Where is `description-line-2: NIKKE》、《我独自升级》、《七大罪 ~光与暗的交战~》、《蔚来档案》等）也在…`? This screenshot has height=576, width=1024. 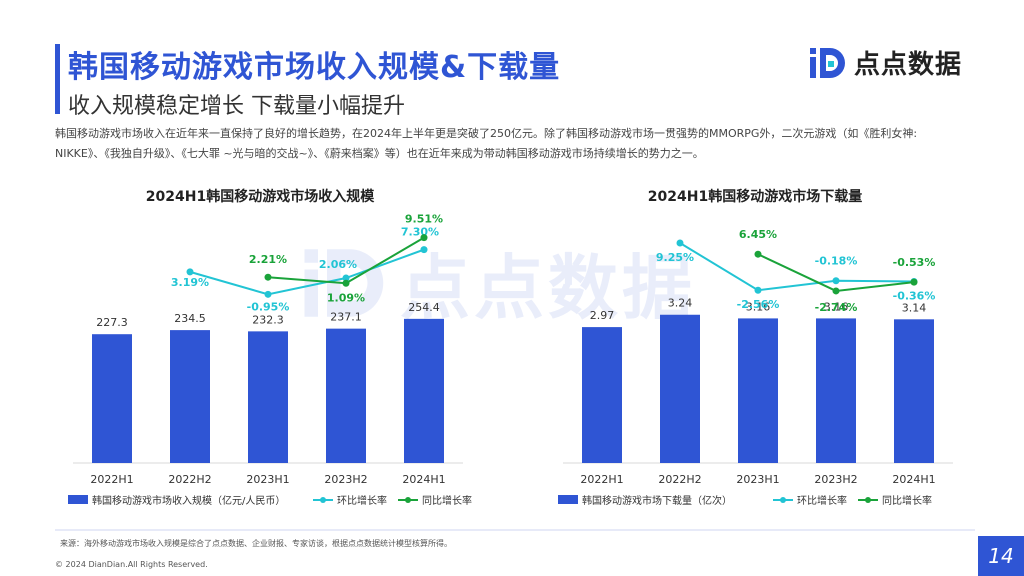
description-line-2: NIKKE》、《我独自升级》、《七大罪 ~光与暗的交战~》、《蔚来档案》等）也在… is located at coordinates (379, 153).